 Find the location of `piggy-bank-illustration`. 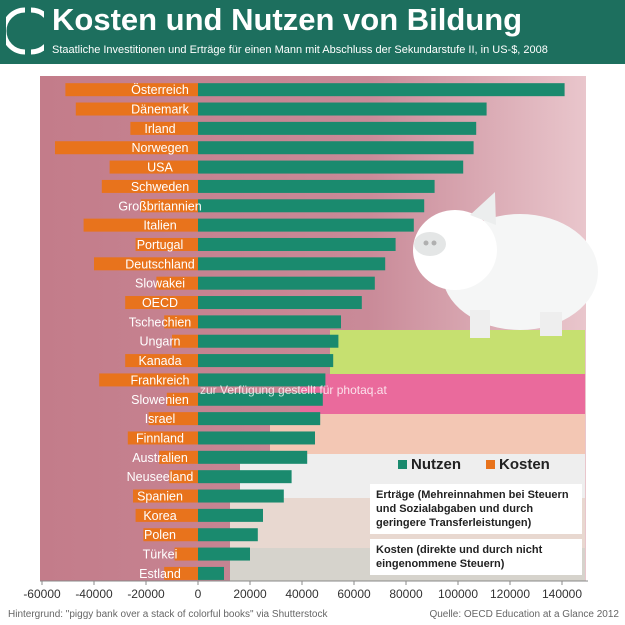

piggy-bank-illustration is located at coordinates (505, 265).